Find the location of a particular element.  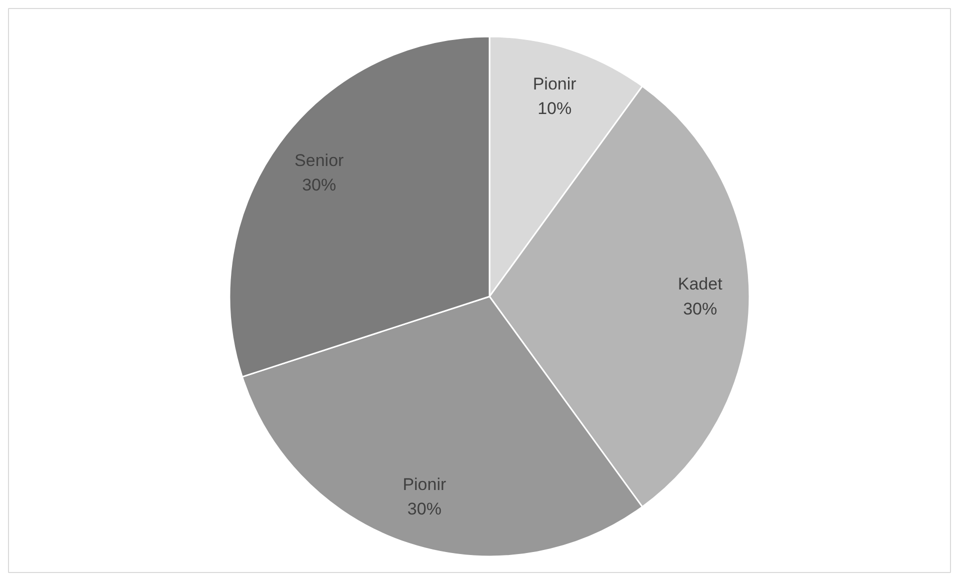

slice-label: Kadet is located at coordinates (700, 284).